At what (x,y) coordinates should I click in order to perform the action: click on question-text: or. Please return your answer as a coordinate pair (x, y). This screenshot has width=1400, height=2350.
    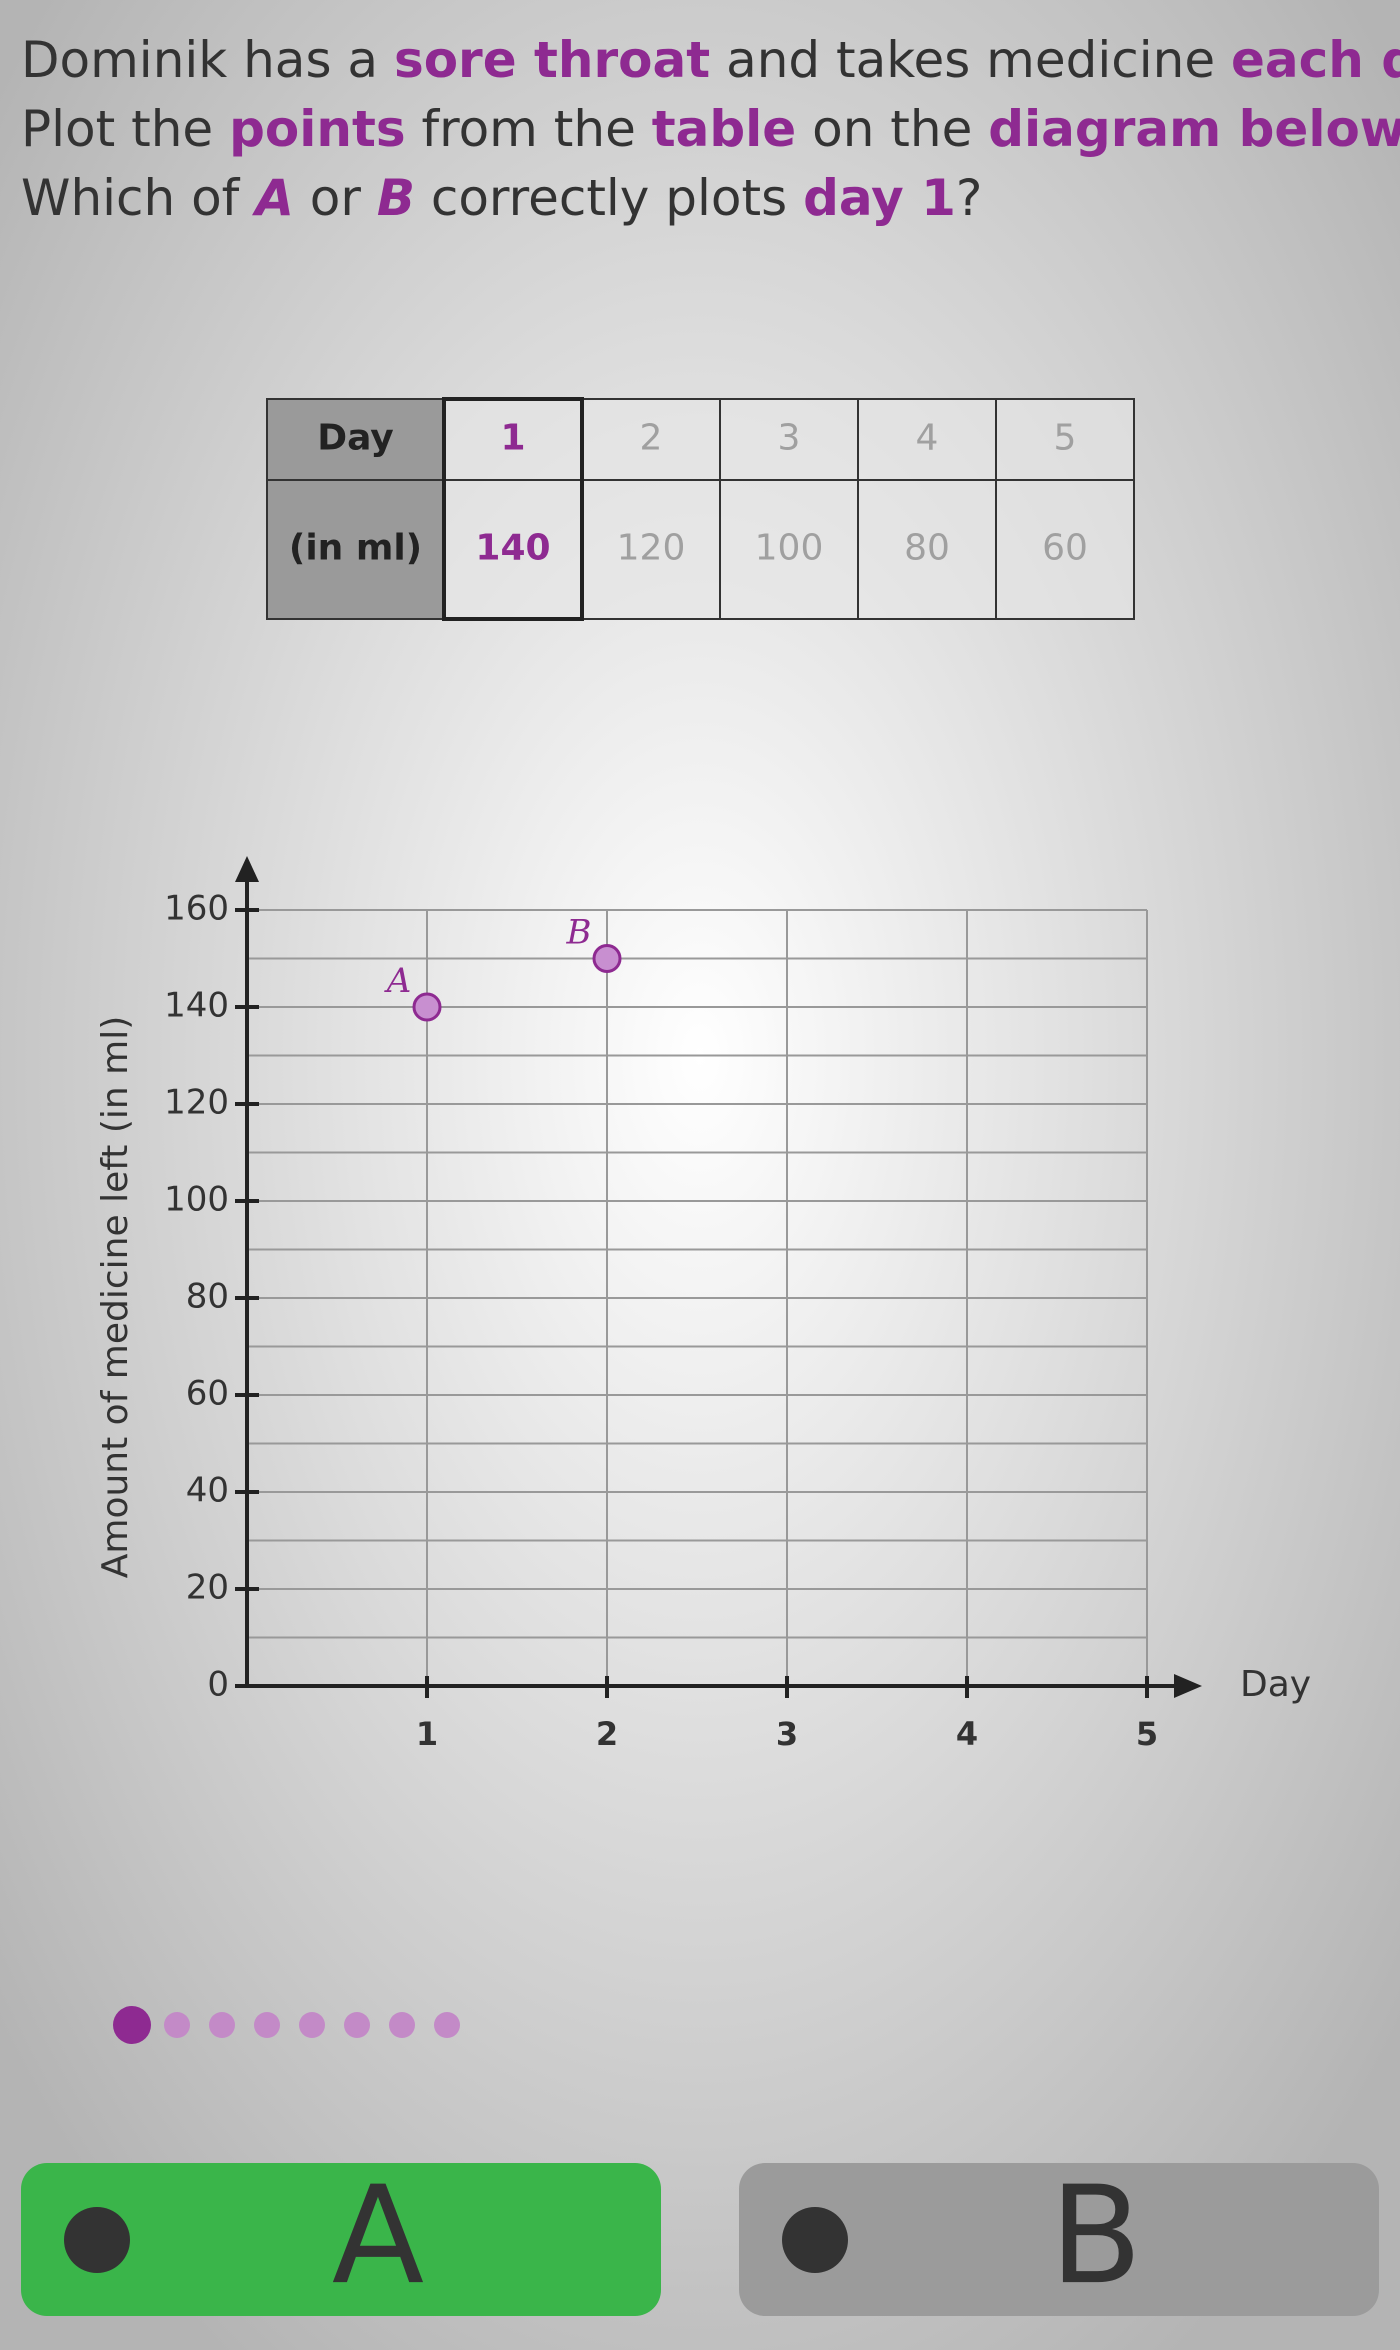
    Looking at the image, I should click on (335, 198).